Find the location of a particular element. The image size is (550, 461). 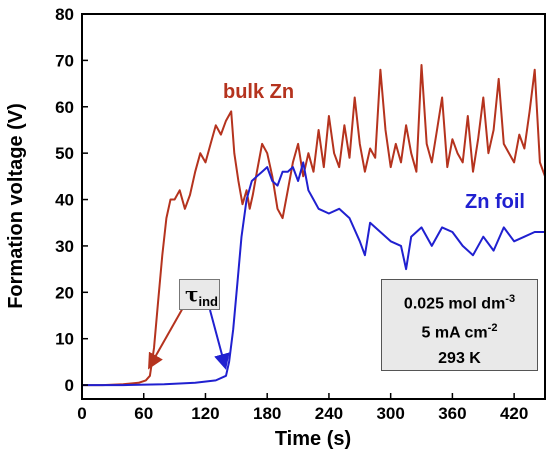

condition-concentration: 0.025 mol dm-3 is located at coordinates (459, 303).